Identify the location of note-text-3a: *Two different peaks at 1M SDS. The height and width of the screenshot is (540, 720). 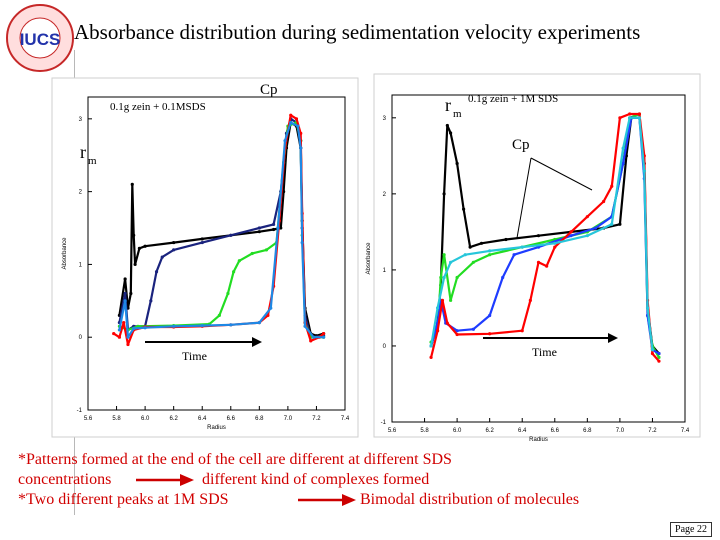
(123, 499).